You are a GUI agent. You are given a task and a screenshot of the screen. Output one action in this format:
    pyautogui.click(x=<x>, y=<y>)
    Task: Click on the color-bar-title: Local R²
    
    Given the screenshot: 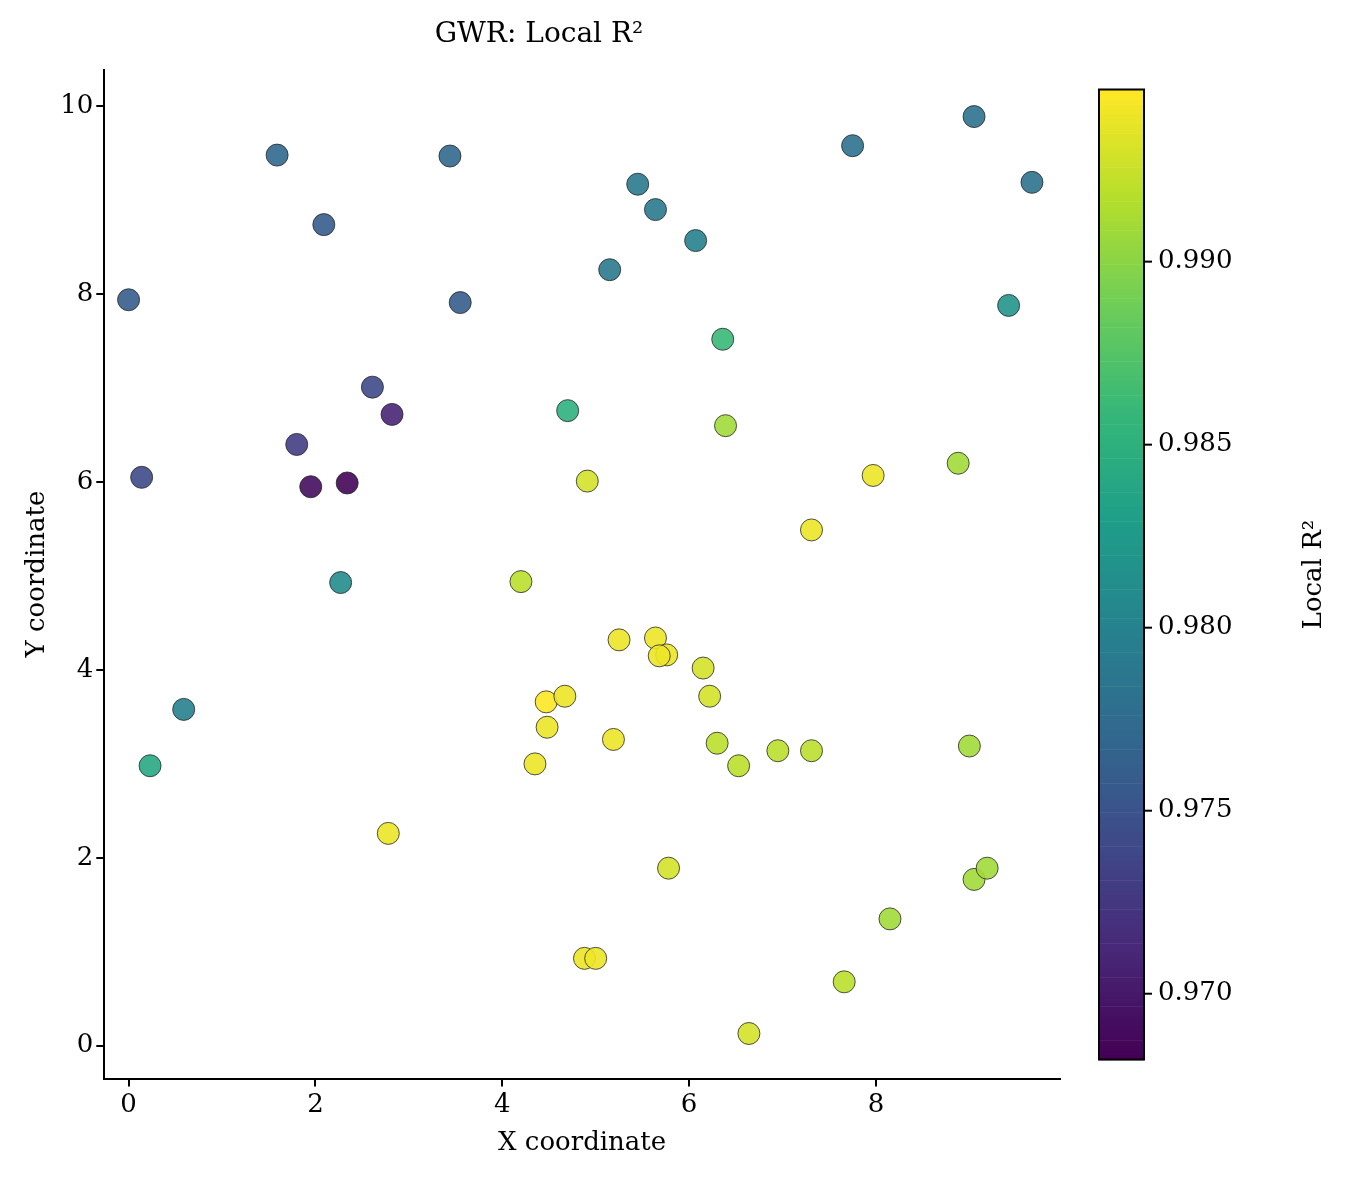 What is the action you would take?
    pyautogui.click(x=1311, y=574)
    